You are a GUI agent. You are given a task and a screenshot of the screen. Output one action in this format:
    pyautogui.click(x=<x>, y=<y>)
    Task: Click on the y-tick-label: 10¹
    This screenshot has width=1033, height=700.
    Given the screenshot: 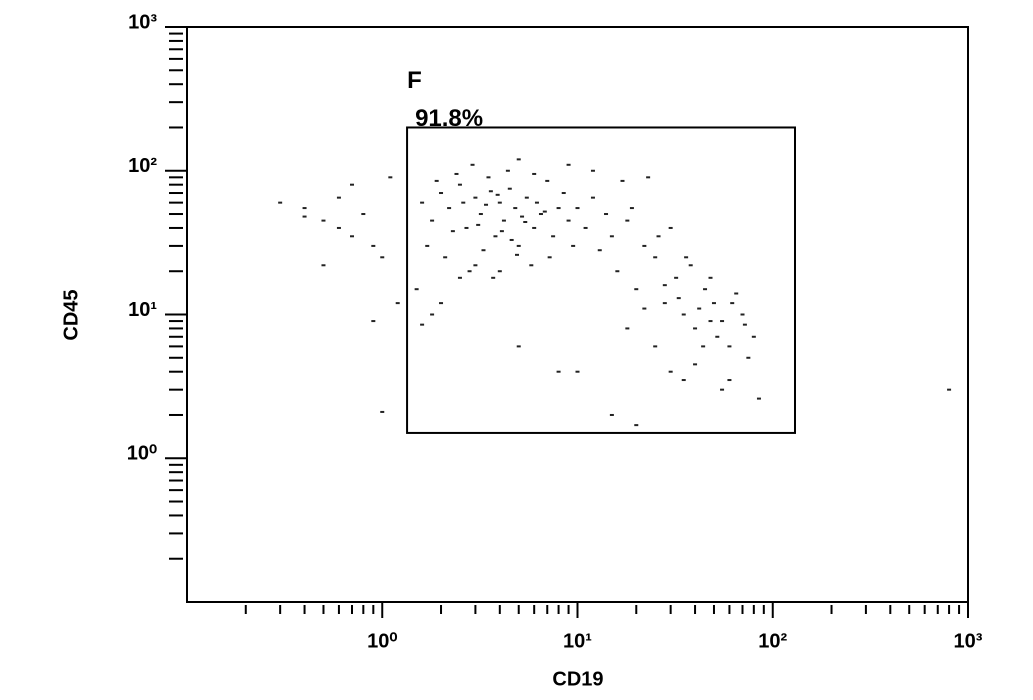 What is the action you would take?
    pyautogui.click(x=142, y=310)
    